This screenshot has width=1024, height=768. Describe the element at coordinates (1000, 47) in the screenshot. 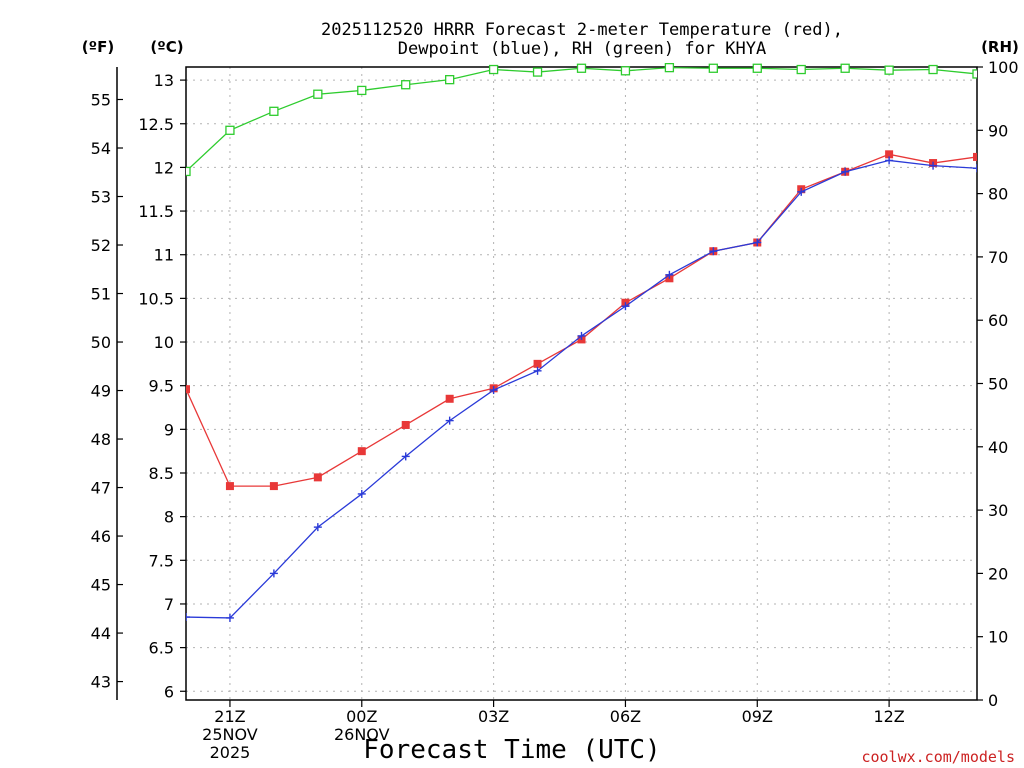

I see `rh-unit-label: (RH)` at that location.